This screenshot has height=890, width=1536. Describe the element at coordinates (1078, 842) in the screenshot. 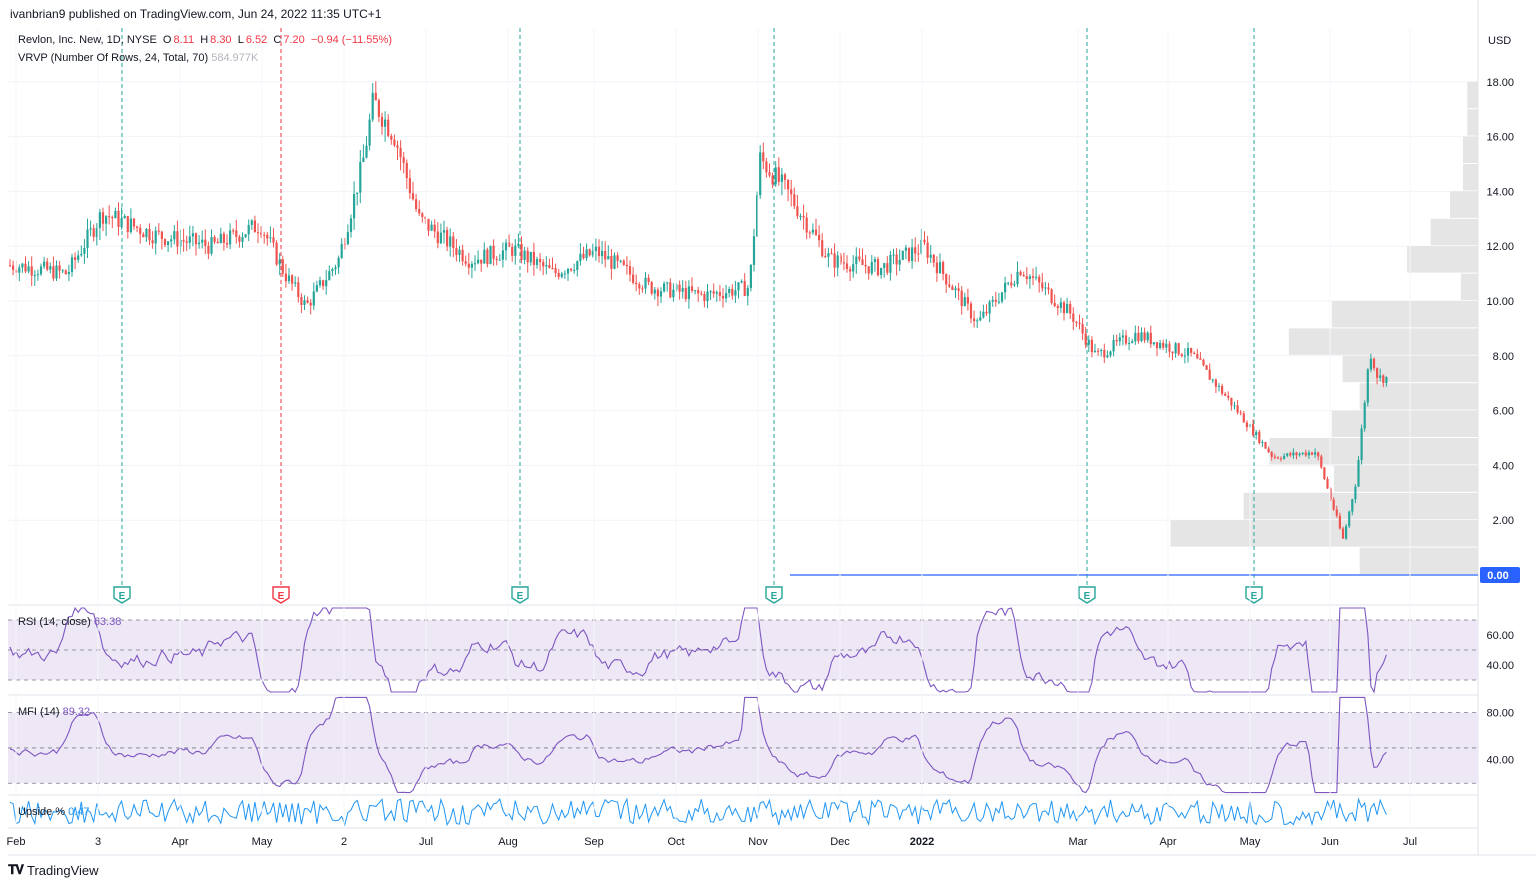

I see `time-tick-label: Mar` at that location.